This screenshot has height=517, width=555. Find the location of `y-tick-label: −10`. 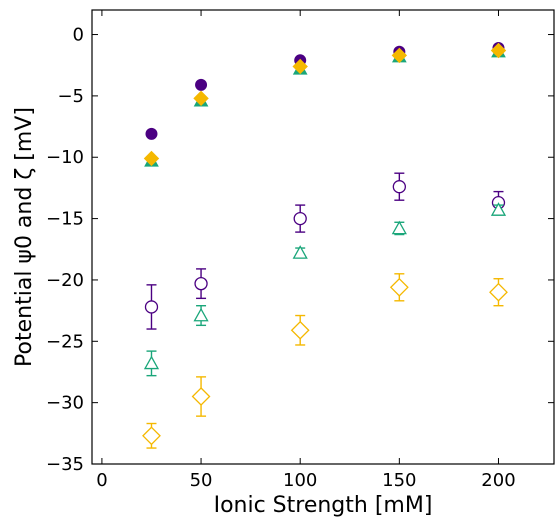

y-tick-label: −10 is located at coordinates (65, 157).